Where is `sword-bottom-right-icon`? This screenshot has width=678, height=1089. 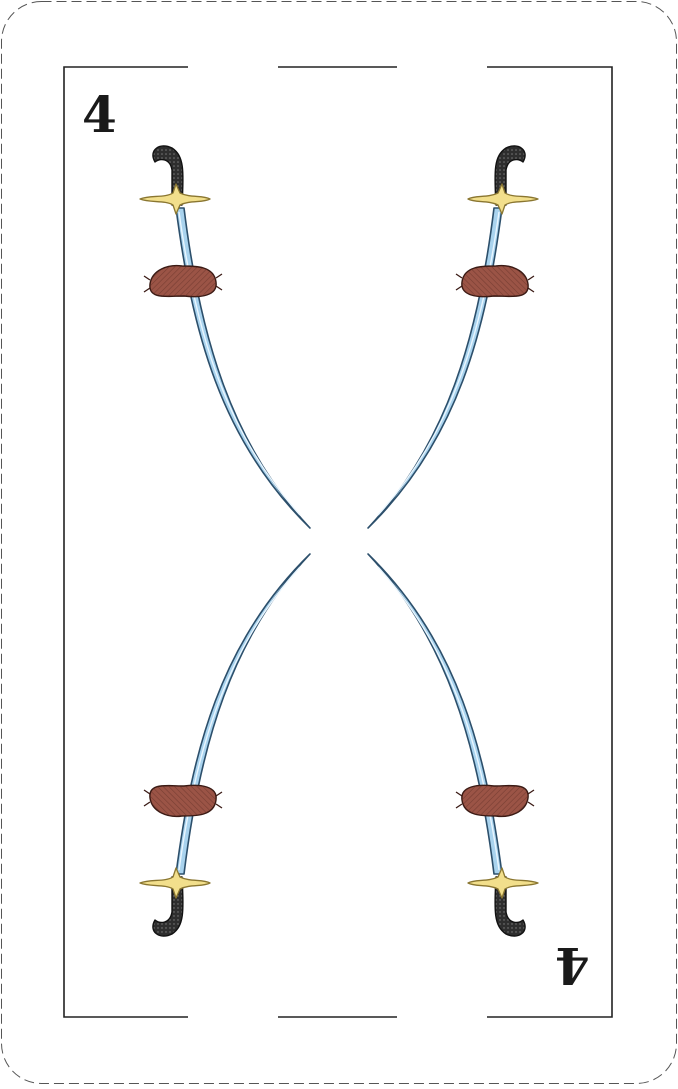 sword-bottom-right-icon is located at coordinates (453, 745).